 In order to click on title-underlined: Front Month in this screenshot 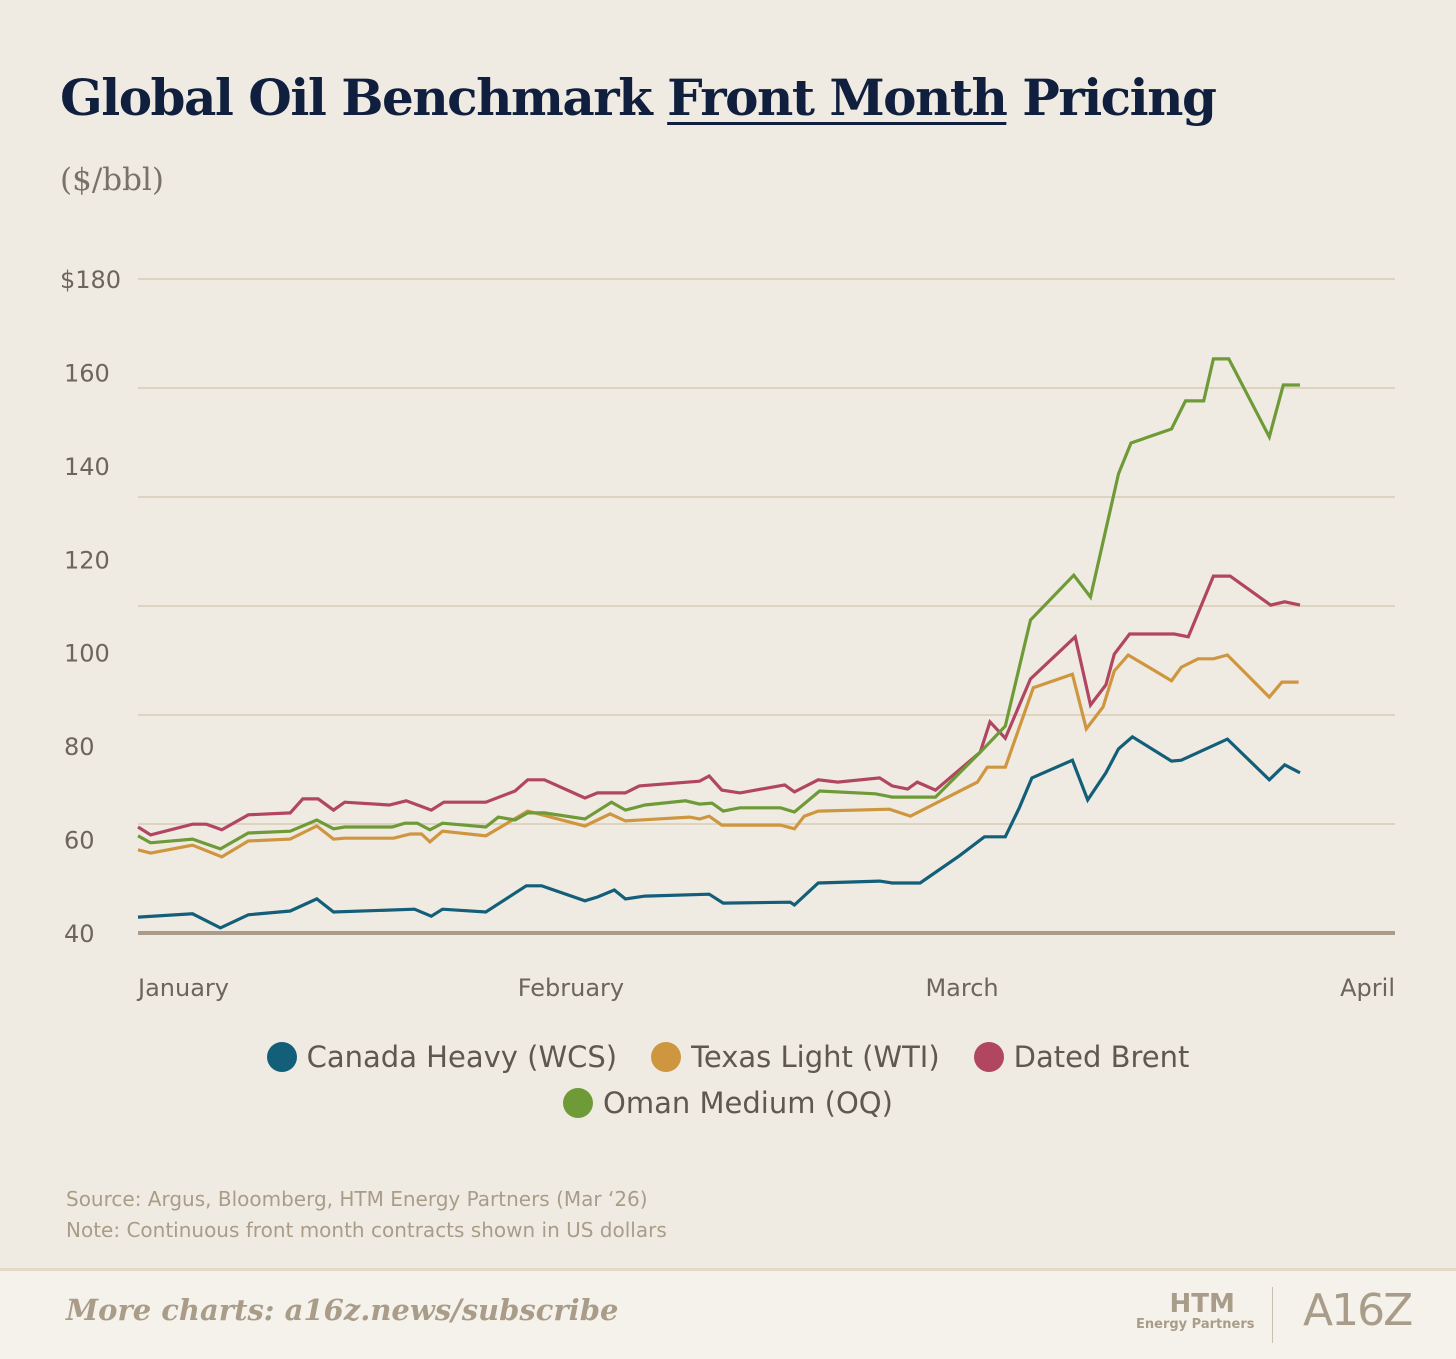, I will do `click(837, 97)`.